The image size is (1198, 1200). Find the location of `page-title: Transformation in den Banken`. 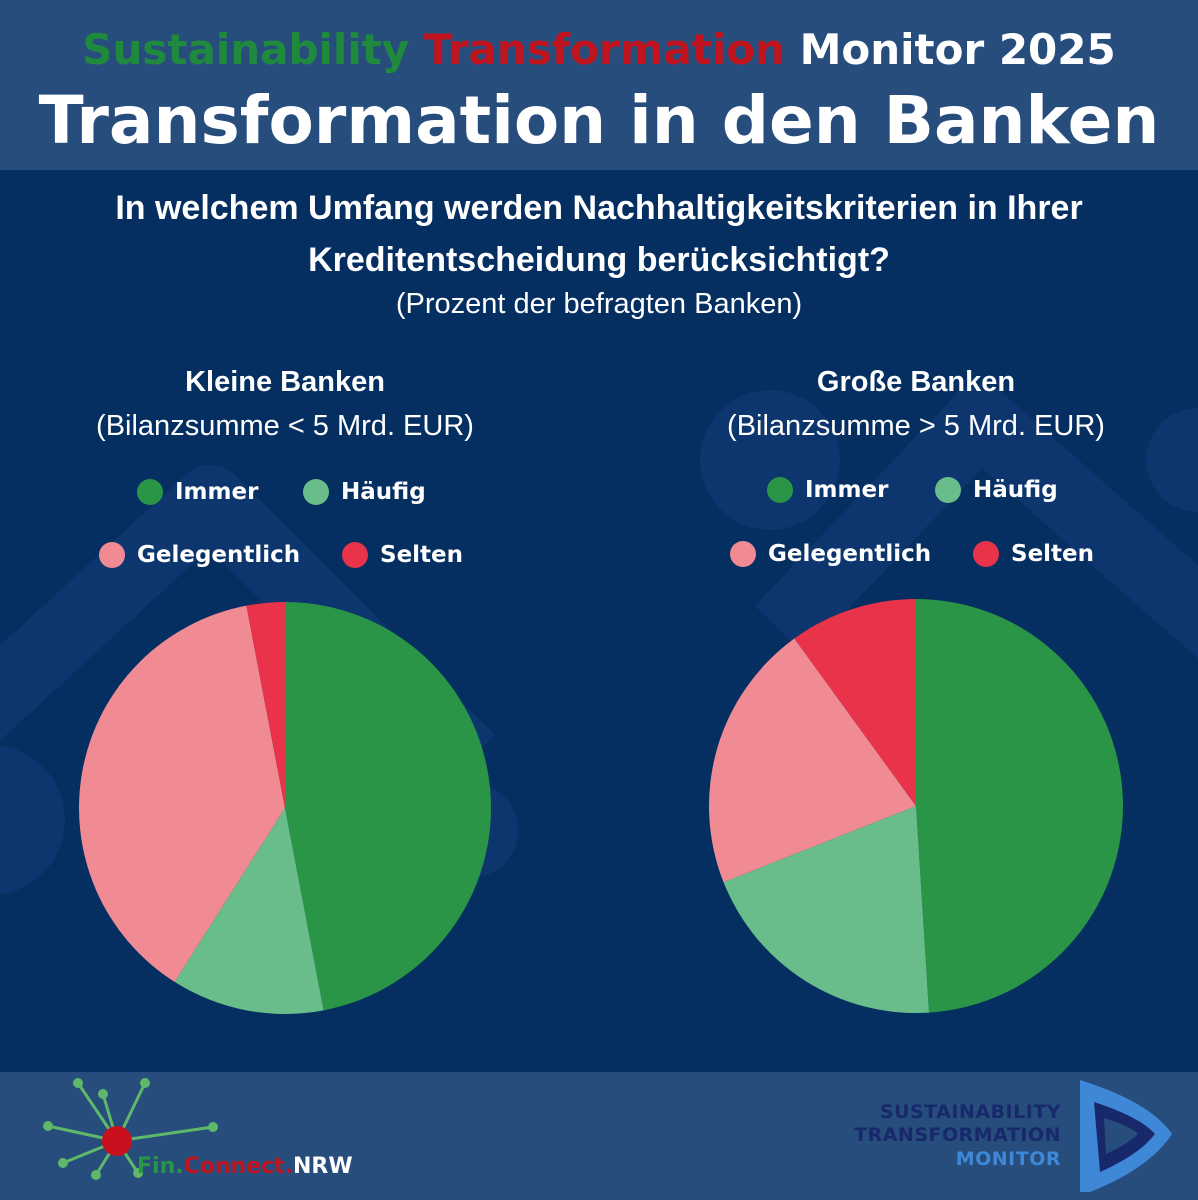

page-title: Transformation in den Banken is located at coordinates (599, 120).